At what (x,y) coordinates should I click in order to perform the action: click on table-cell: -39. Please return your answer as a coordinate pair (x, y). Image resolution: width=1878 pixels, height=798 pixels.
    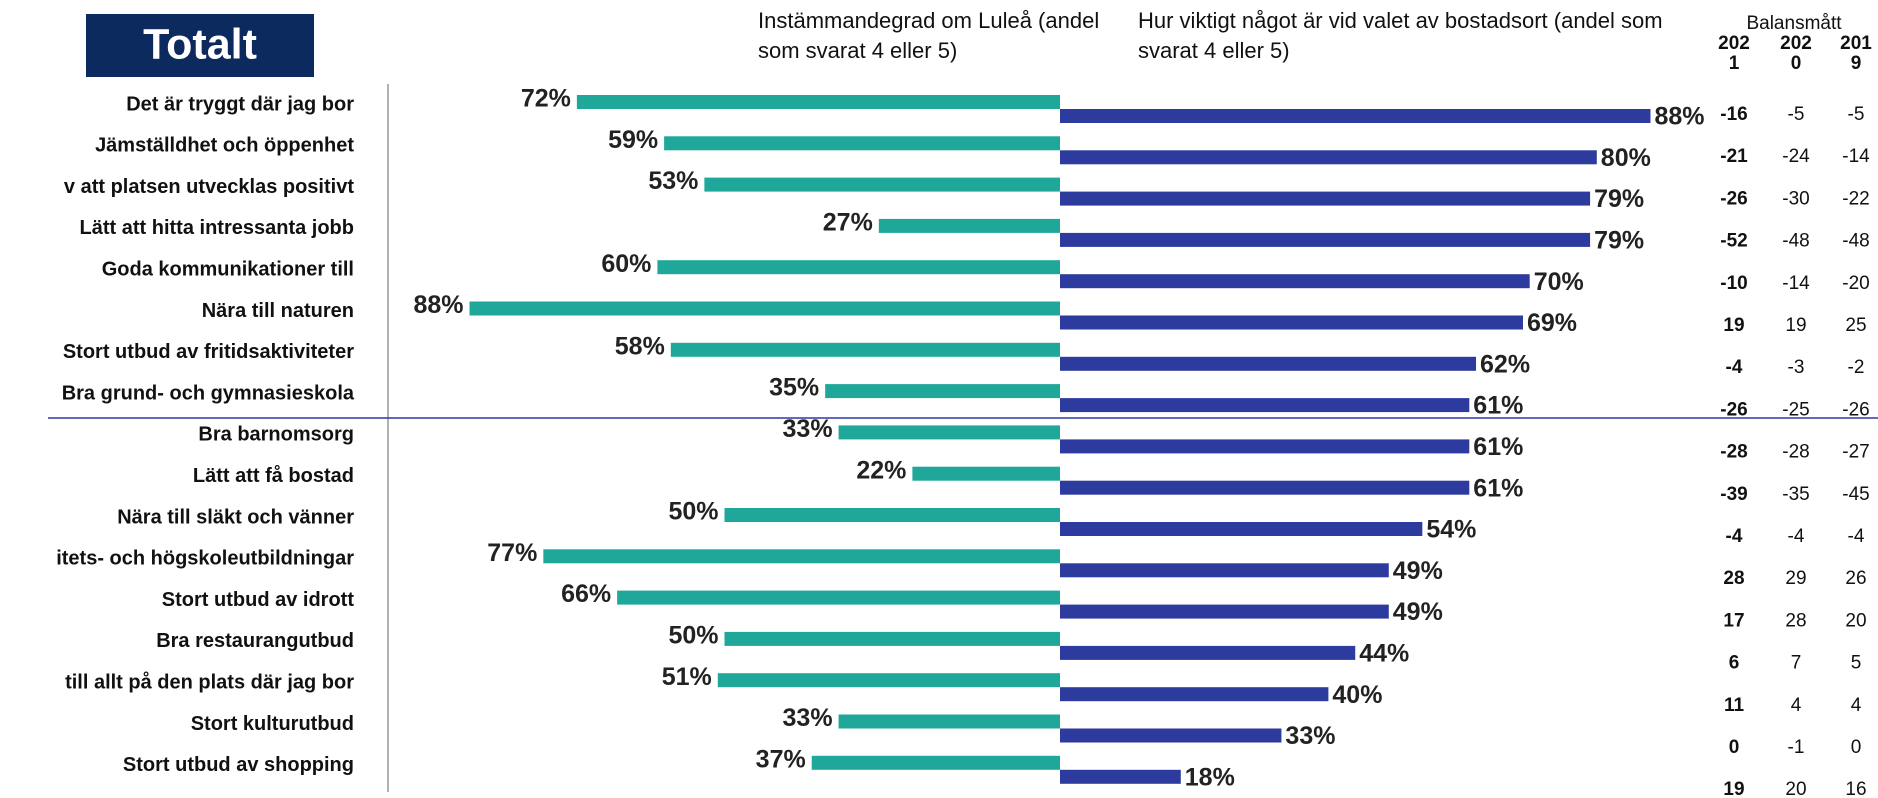
    Looking at the image, I should click on (1733, 494).